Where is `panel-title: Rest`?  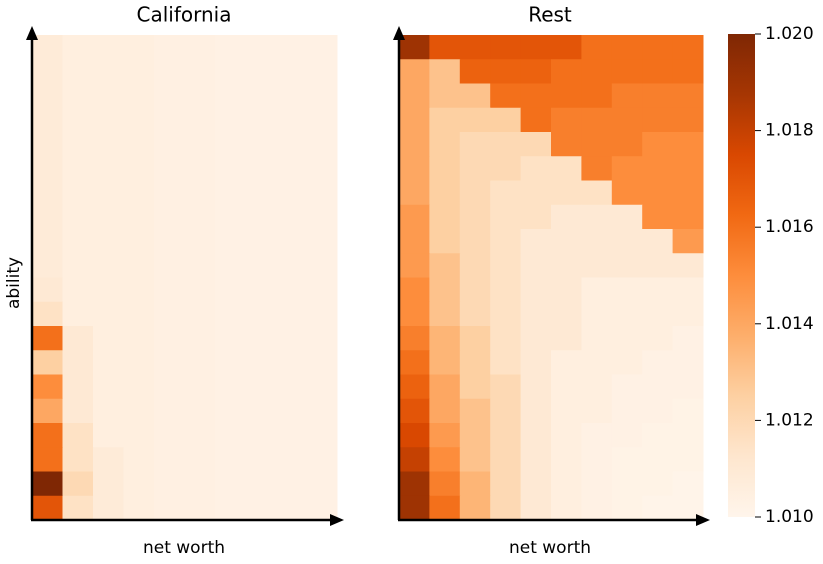 panel-title: Rest is located at coordinates (550, 15).